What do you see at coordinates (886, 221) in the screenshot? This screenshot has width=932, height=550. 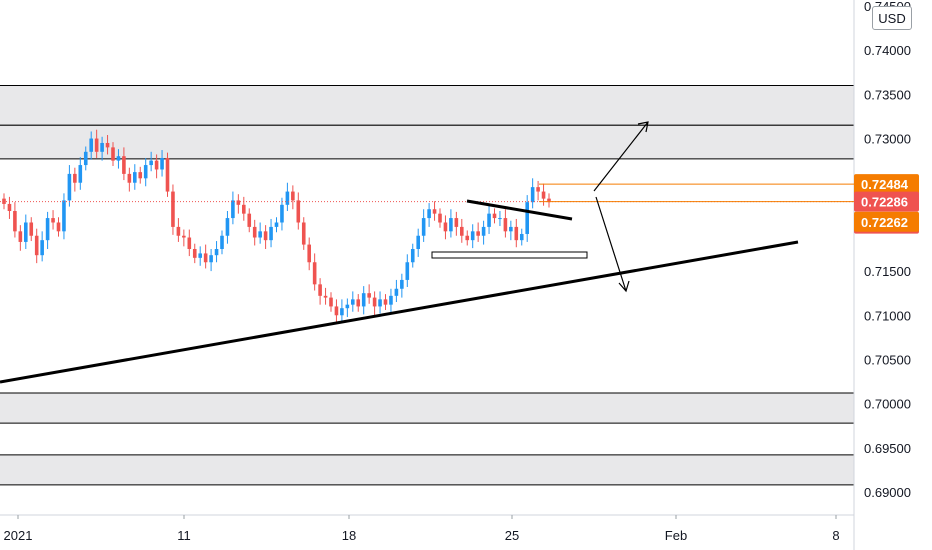 I see `price-badge` at bounding box center [886, 221].